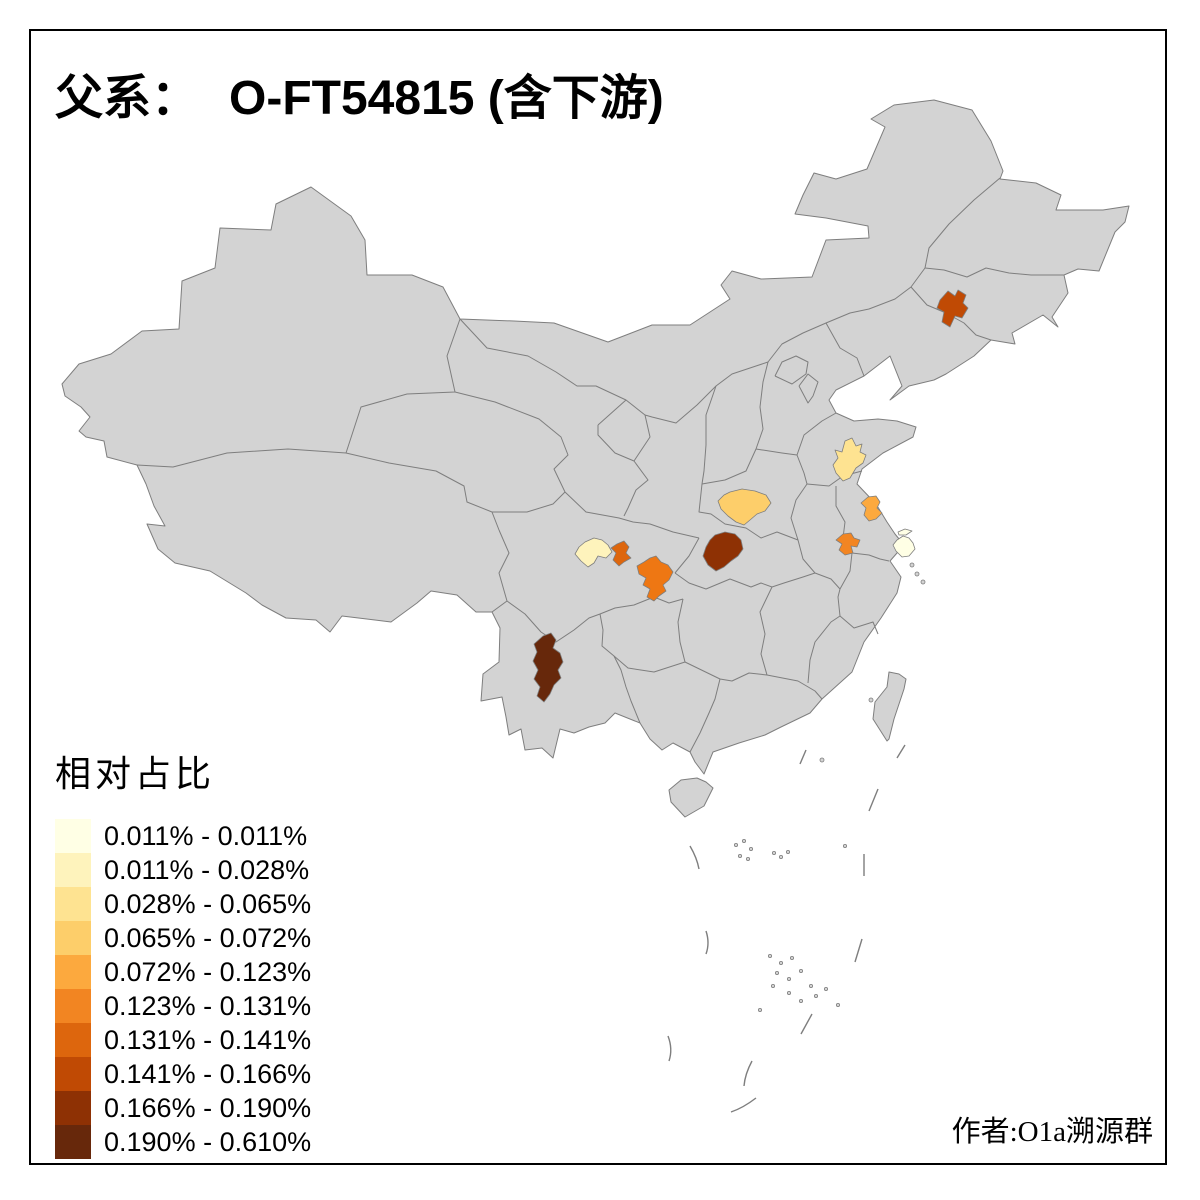  Describe the element at coordinates (208, 1141) in the screenshot. I see `legend-class-label: 0.190% - 0.610%` at that location.